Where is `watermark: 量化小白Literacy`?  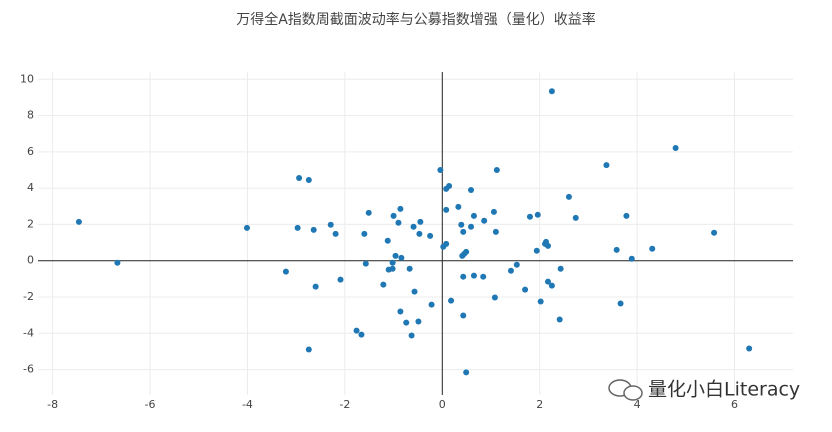
watermark: 量化小白Literacy is located at coordinates (724, 390).